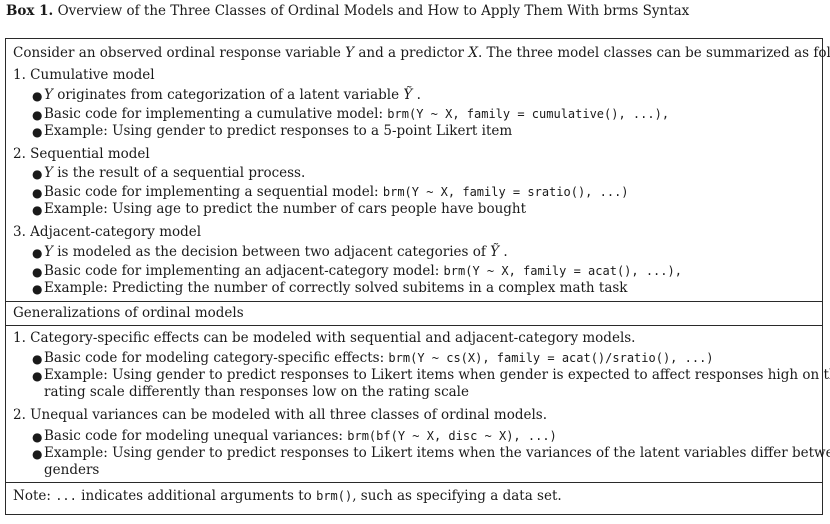  I want to click on model-1-heading: 1. Cumulative model, so click(84, 75).